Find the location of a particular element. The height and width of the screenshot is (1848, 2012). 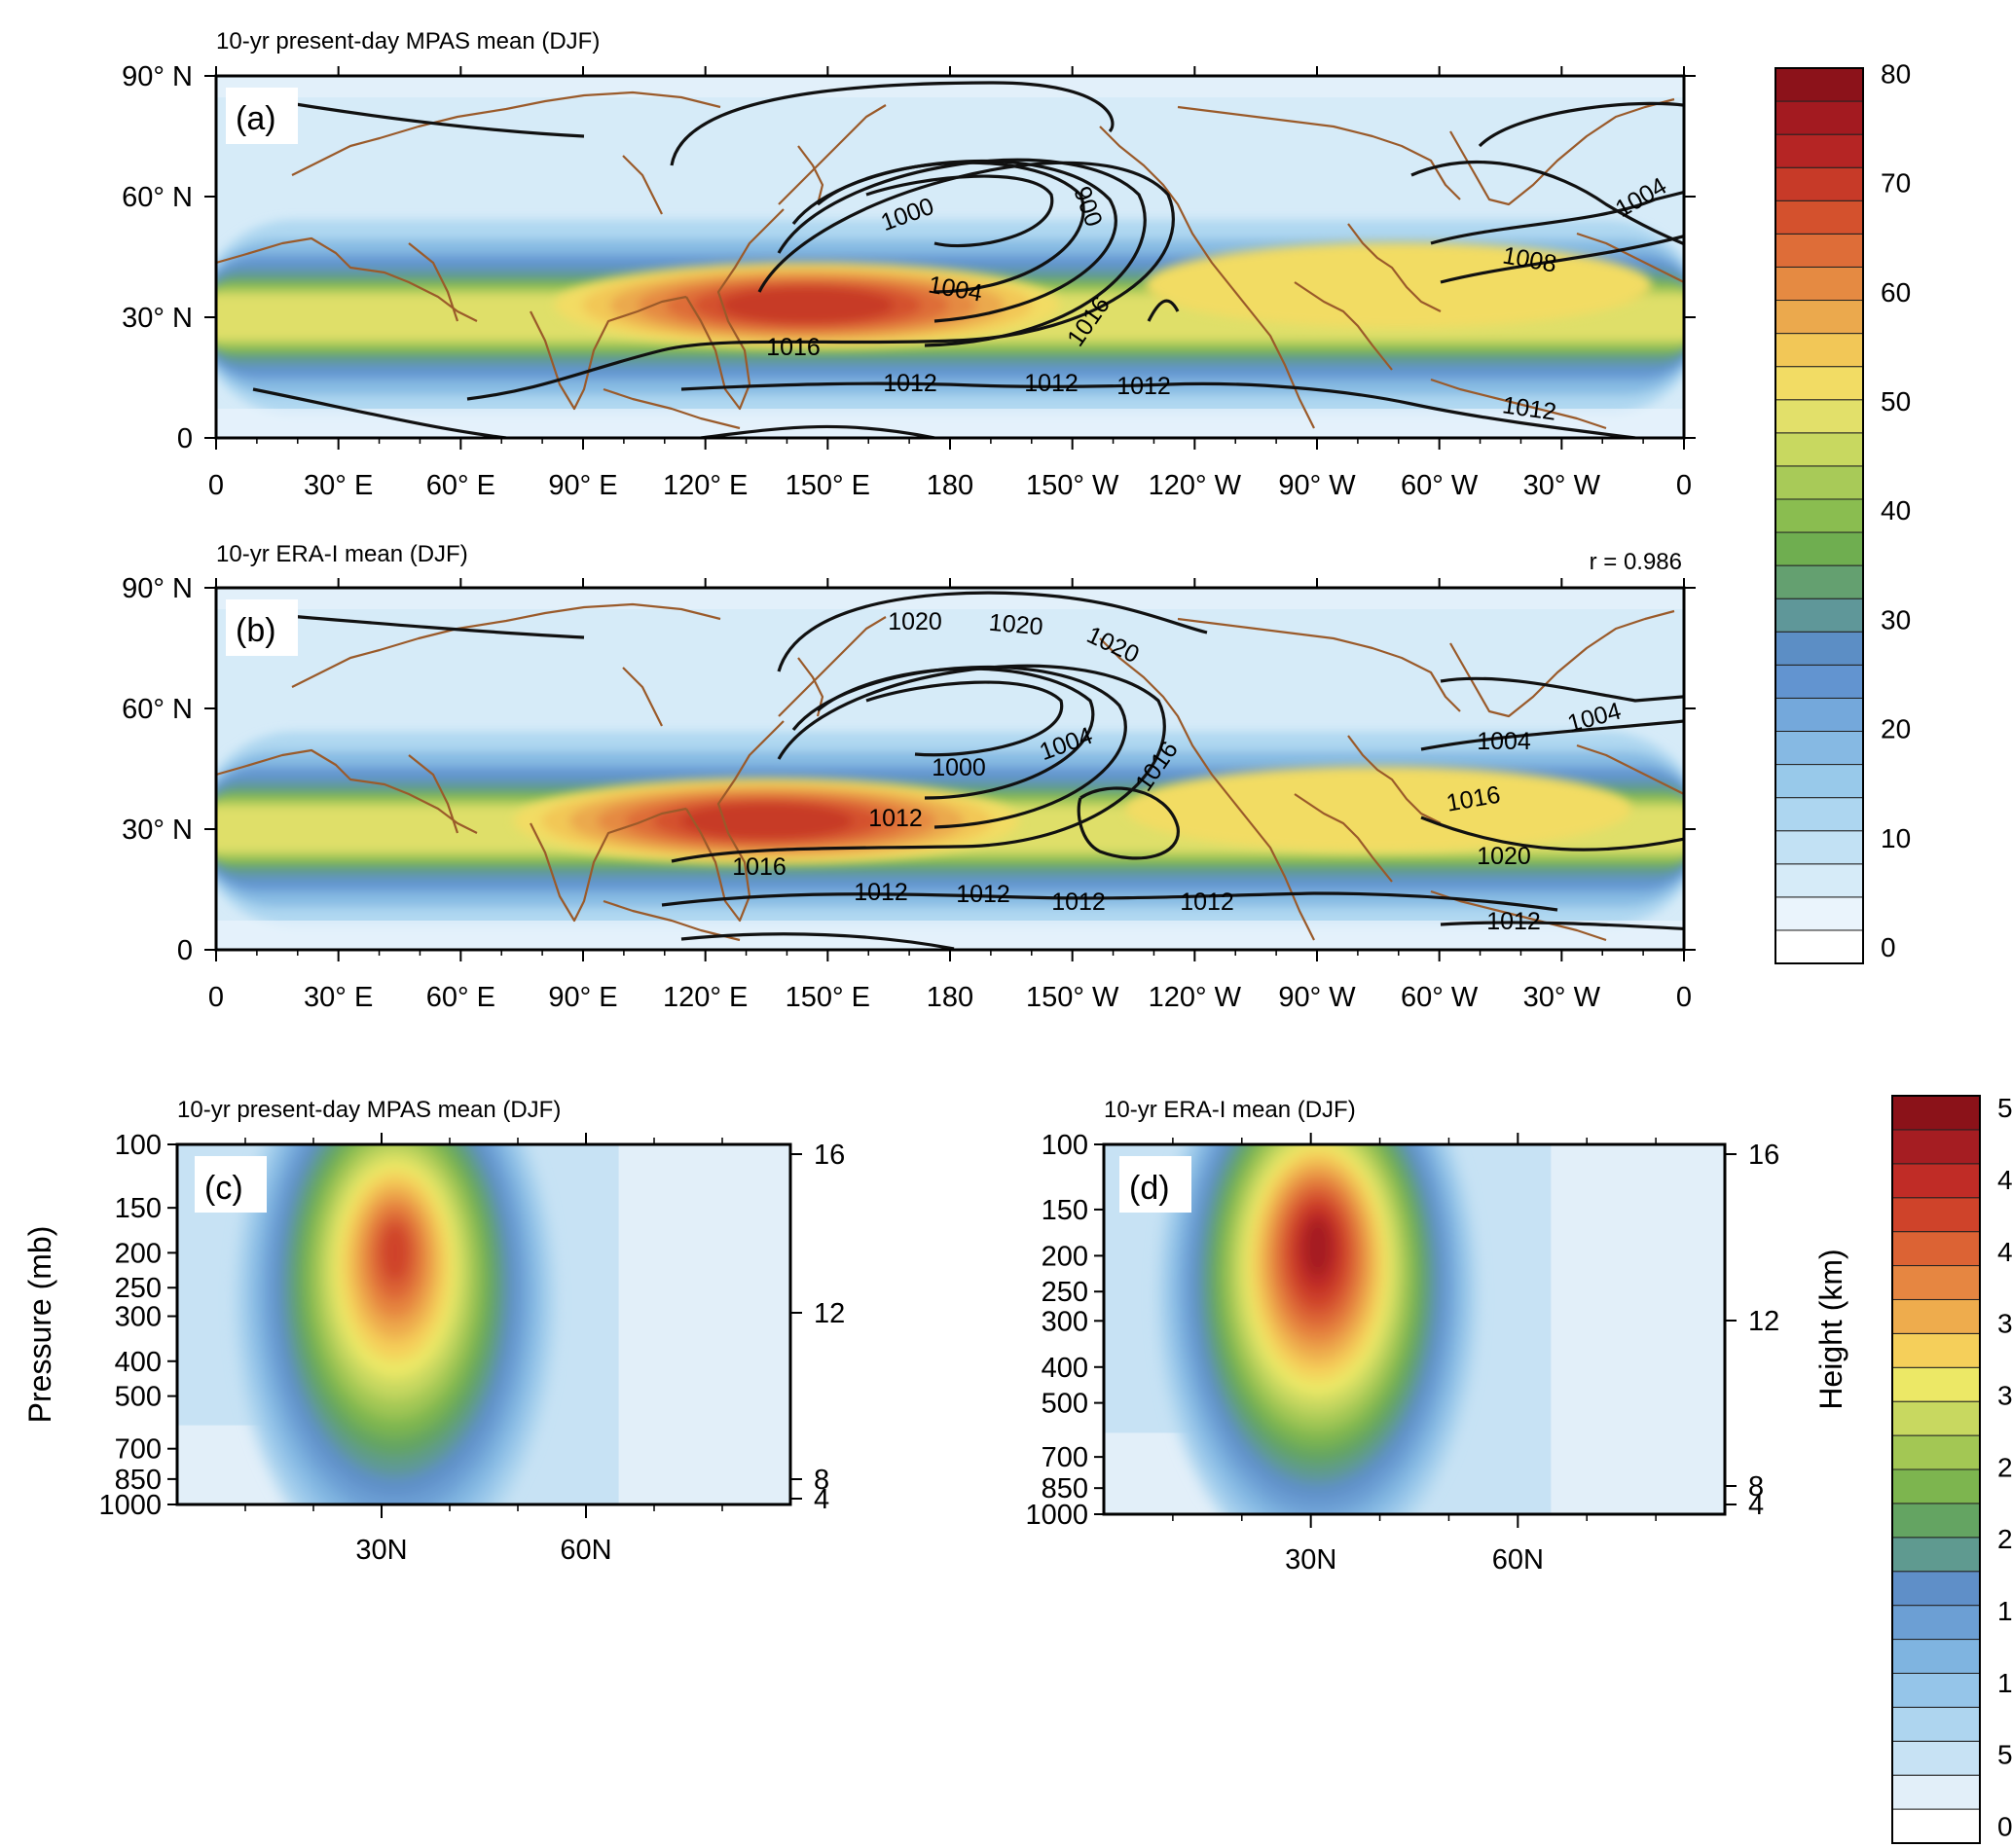

x-tick-label: 150° W is located at coordinates (1073, 997).